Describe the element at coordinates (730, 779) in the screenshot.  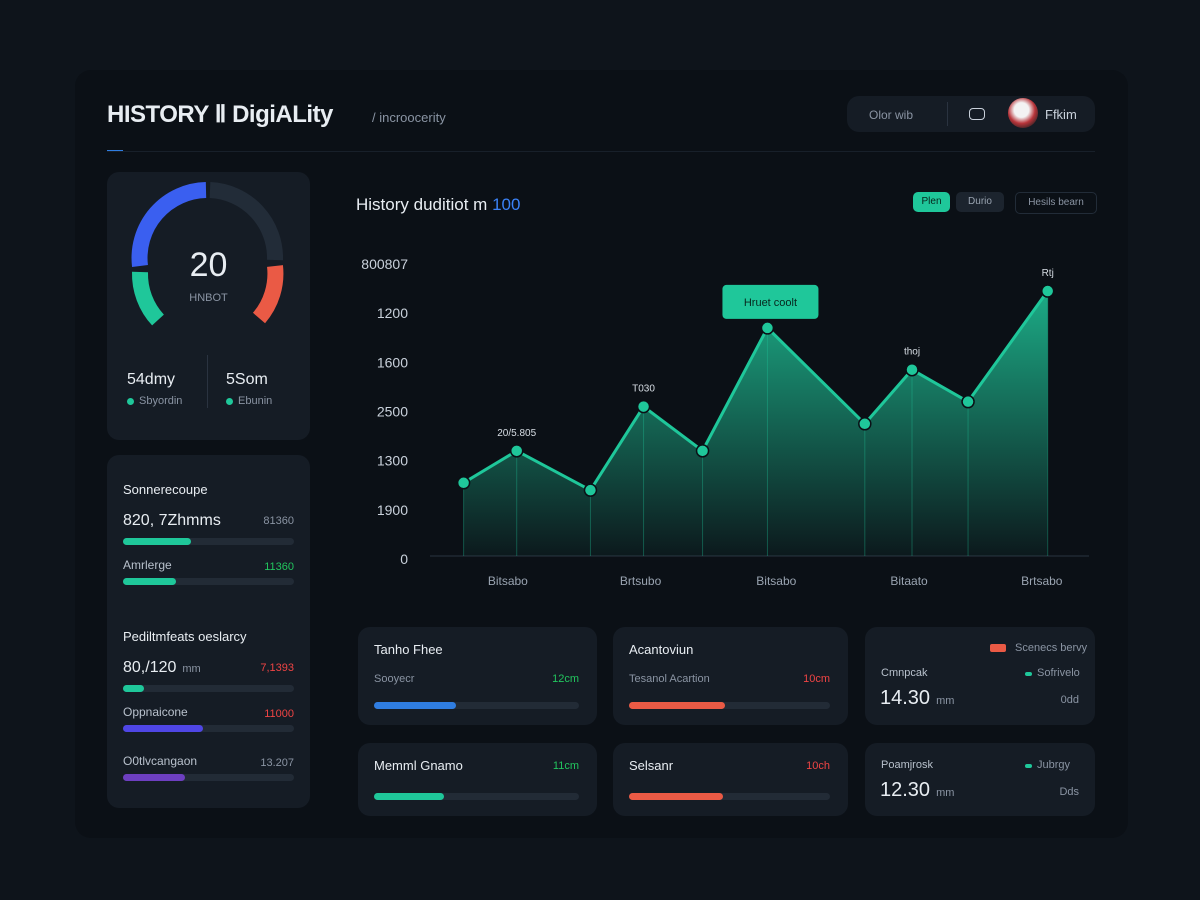
I see `metric-card: Selsanr 10ch` at that location.